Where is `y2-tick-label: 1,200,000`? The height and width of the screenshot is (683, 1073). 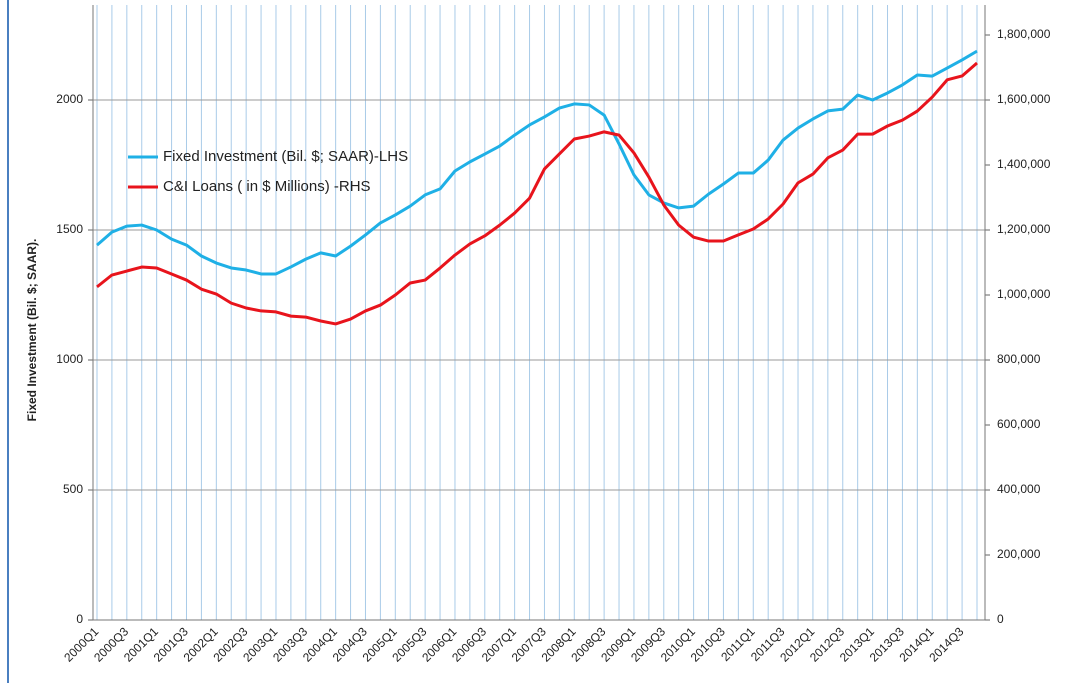
y2-tick-label: 1,200,000 is located at coordinates (1024, 229).